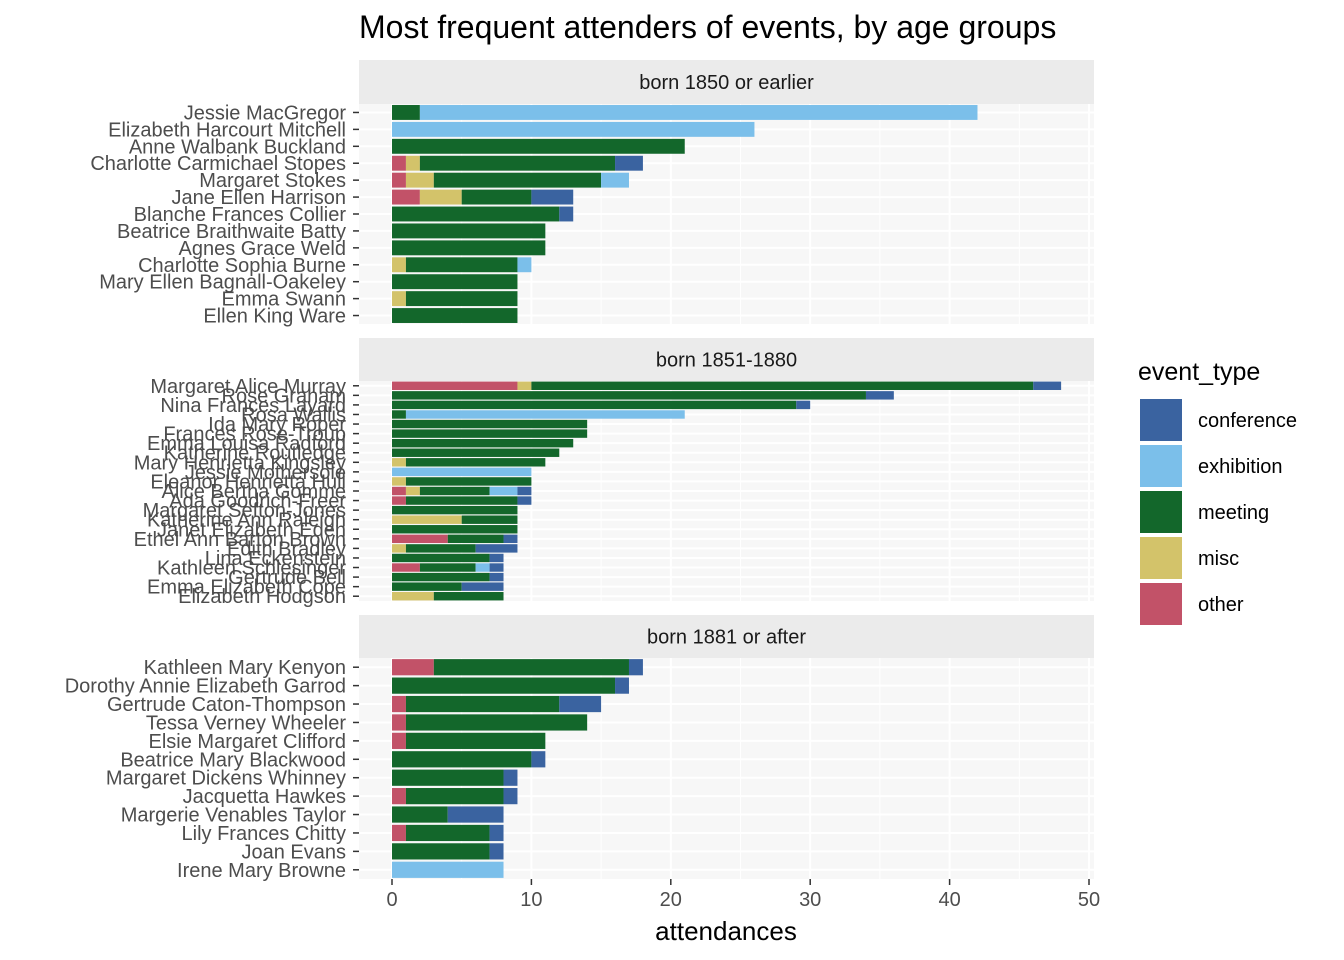 This screenshot has width=1344, height=960. I want to click on x-tick-label: 30, so click(810, 900).